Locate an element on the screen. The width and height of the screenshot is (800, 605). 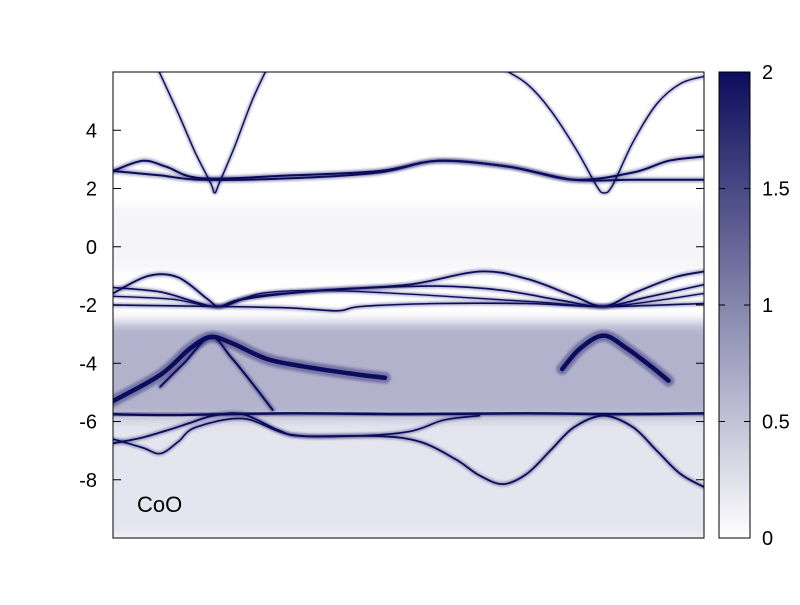
colorbar: 2 1.5 1 0.5 0 is located at coordinates (754, 306).